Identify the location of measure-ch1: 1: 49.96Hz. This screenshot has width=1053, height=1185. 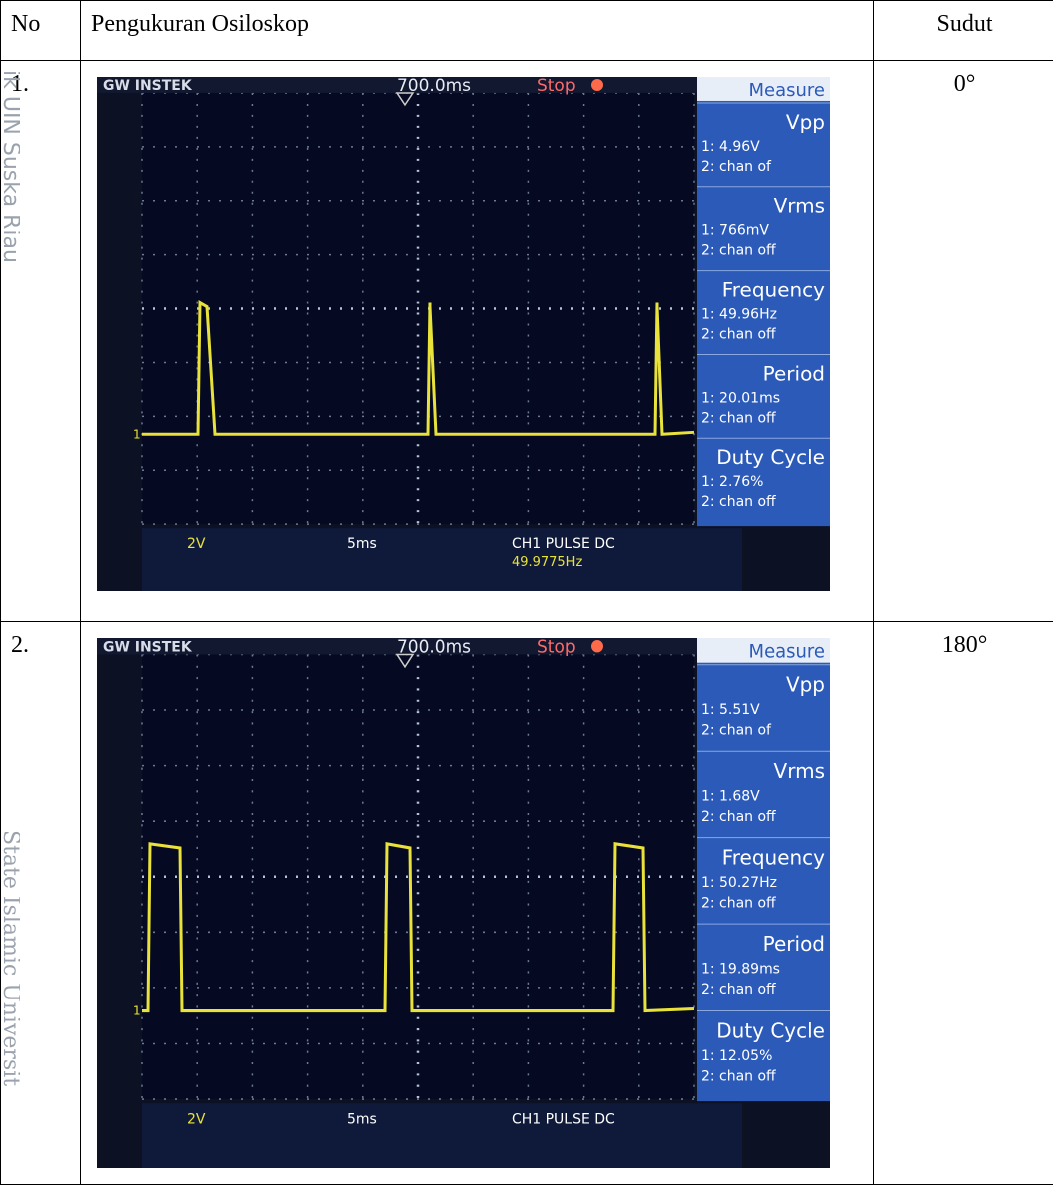
(739, 315).